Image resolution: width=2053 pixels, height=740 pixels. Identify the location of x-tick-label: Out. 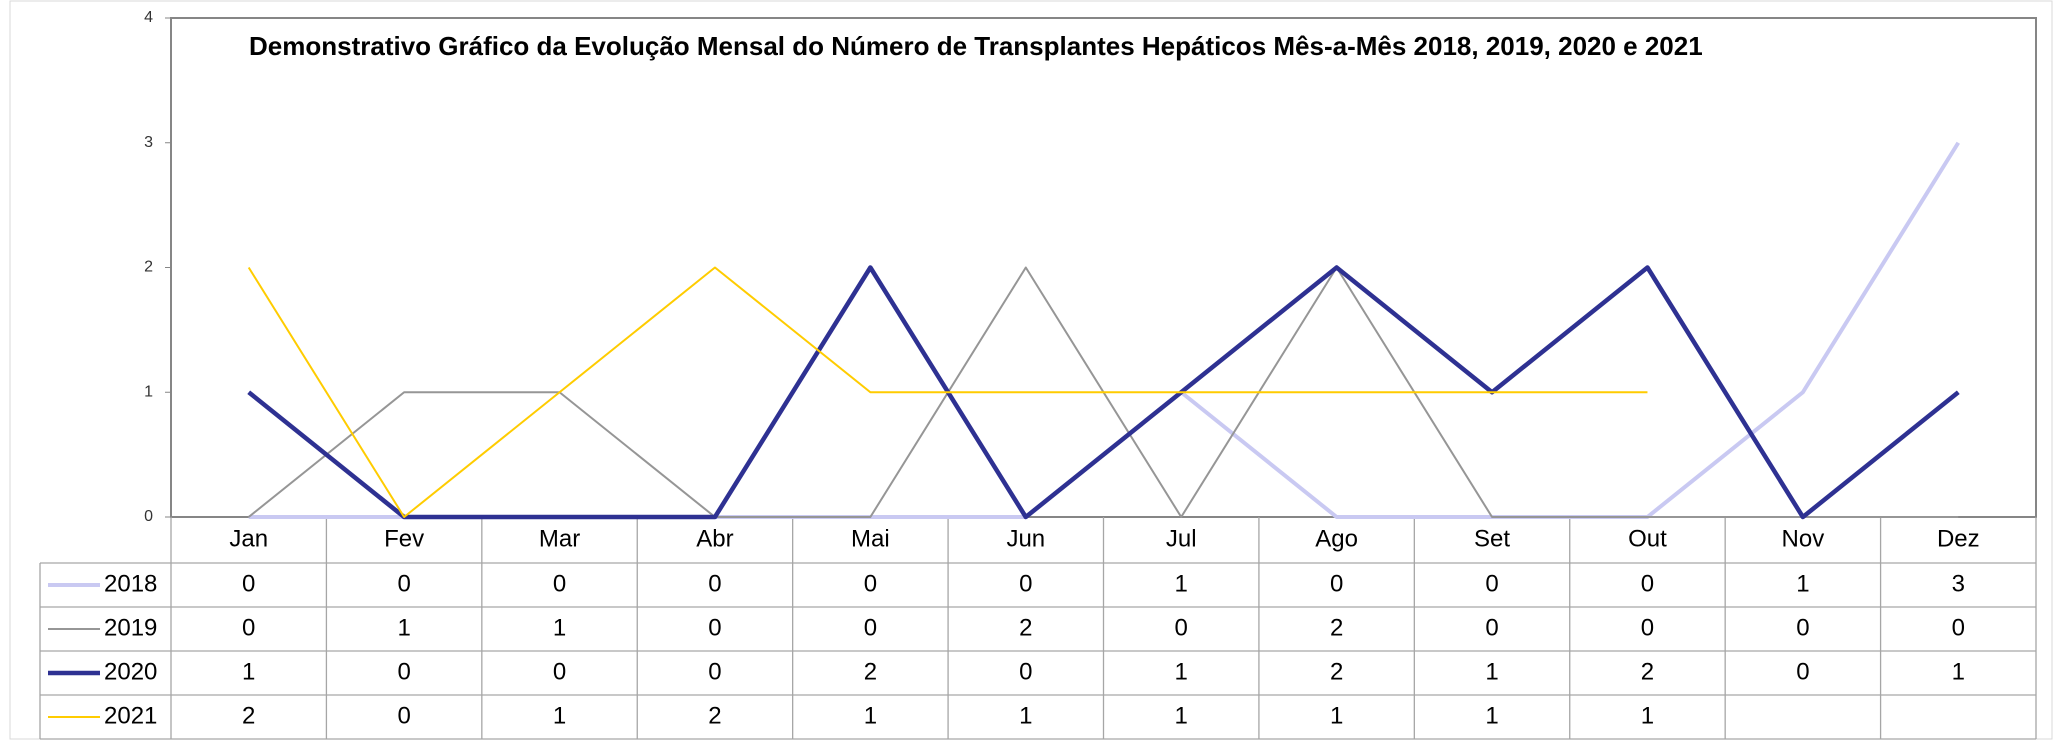
(1647, 538).